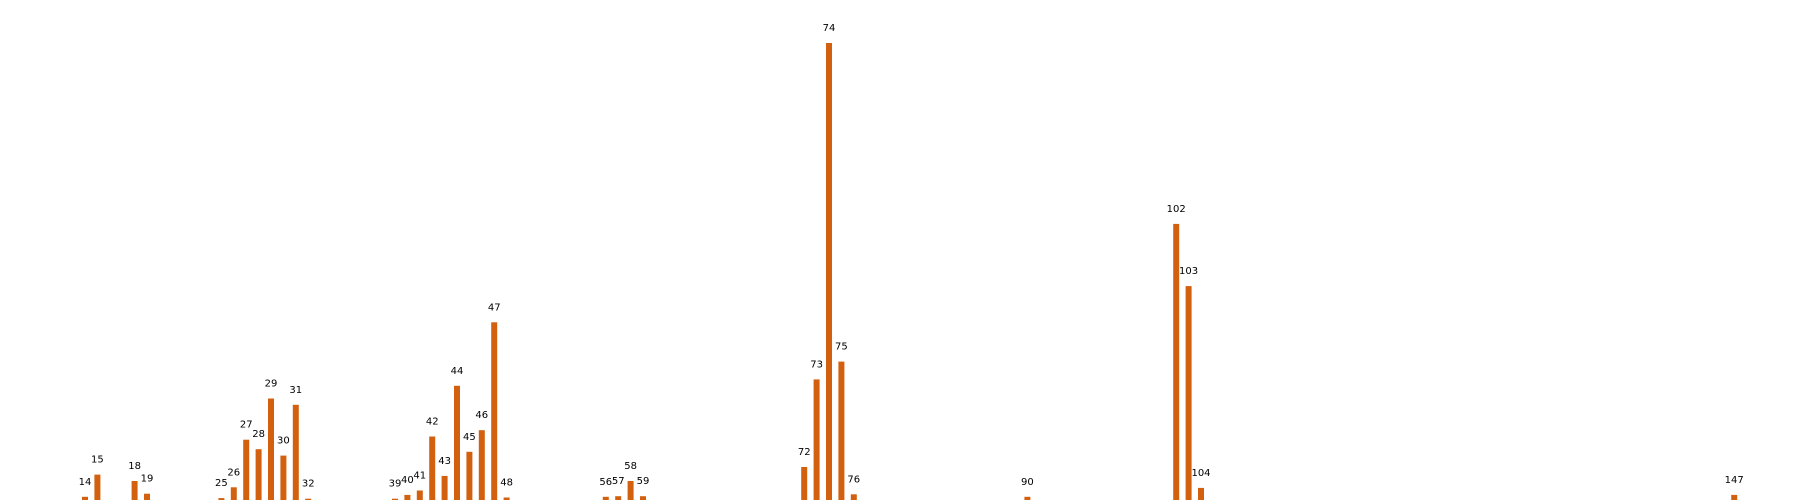 The height and width of the screenshot is (500, 1800). I want to click on bar-label-27: 27, so click(246, 425).